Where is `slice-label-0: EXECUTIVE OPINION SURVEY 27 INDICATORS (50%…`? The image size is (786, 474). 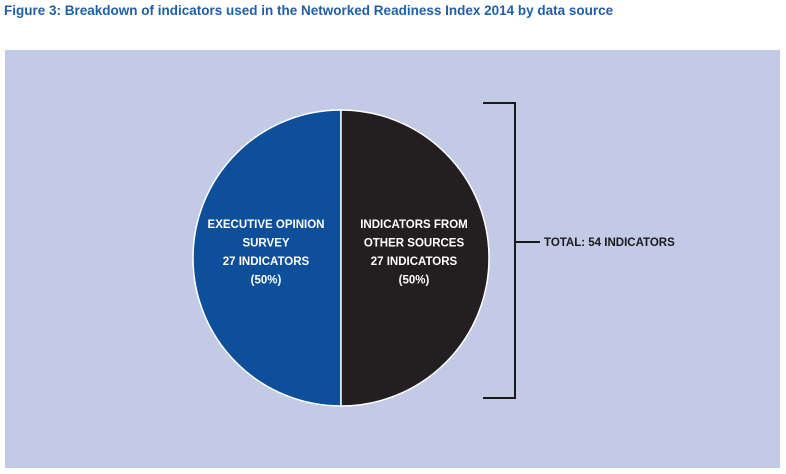 slice-label-0: EXECUTIVE OPINION SURVEY 27 INDICATORS (50%… is located at coordinates (266, 253).